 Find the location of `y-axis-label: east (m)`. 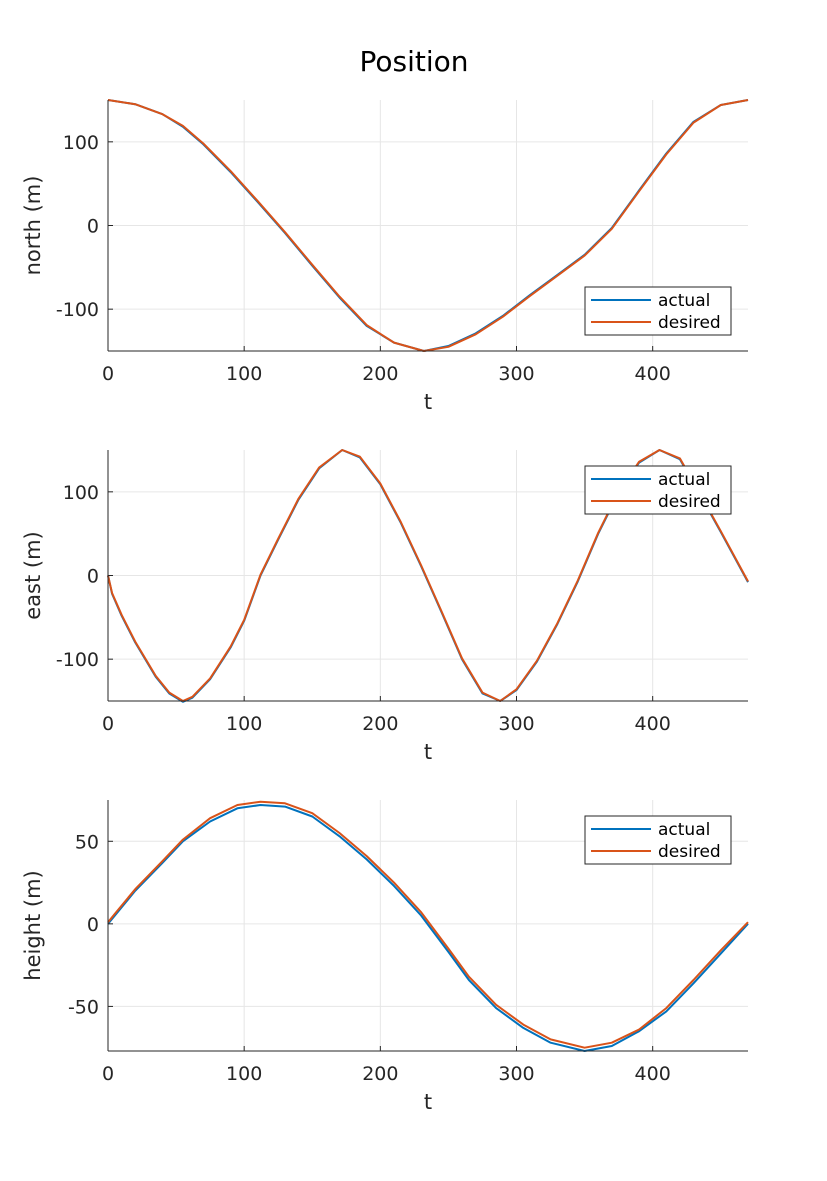

y-axis-label: east (m) is located at coordinates (33, 575).